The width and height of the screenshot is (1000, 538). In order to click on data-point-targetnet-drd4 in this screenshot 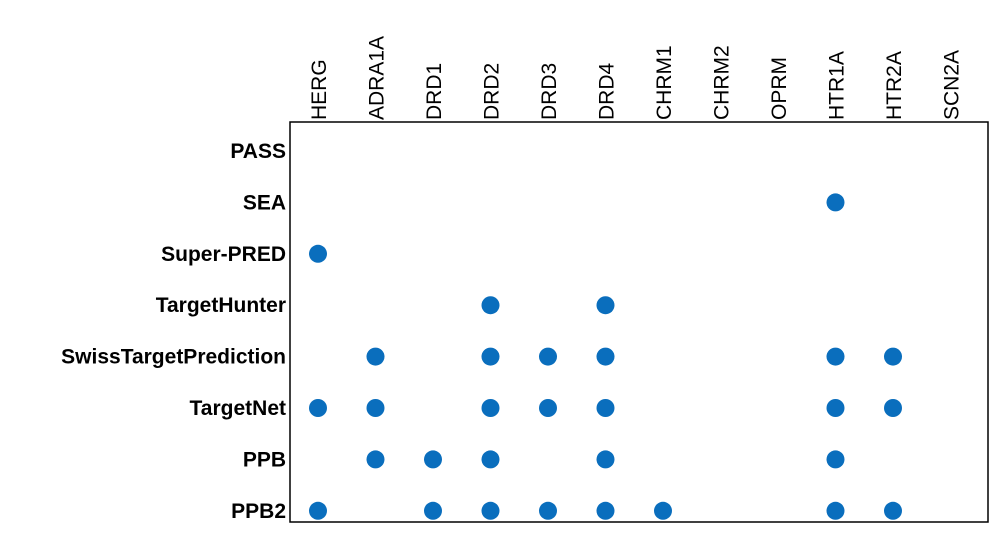, I will do `click(605, 408)`.